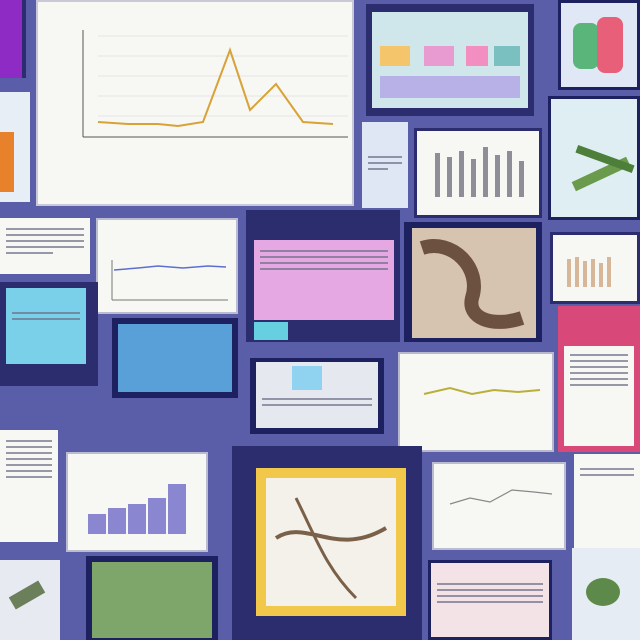 This screenshot has width=640, height=640. What do you see at coordinates (473, 282) in the screenshot?
I see `tree-root-image` at bounding box center [473, 282].